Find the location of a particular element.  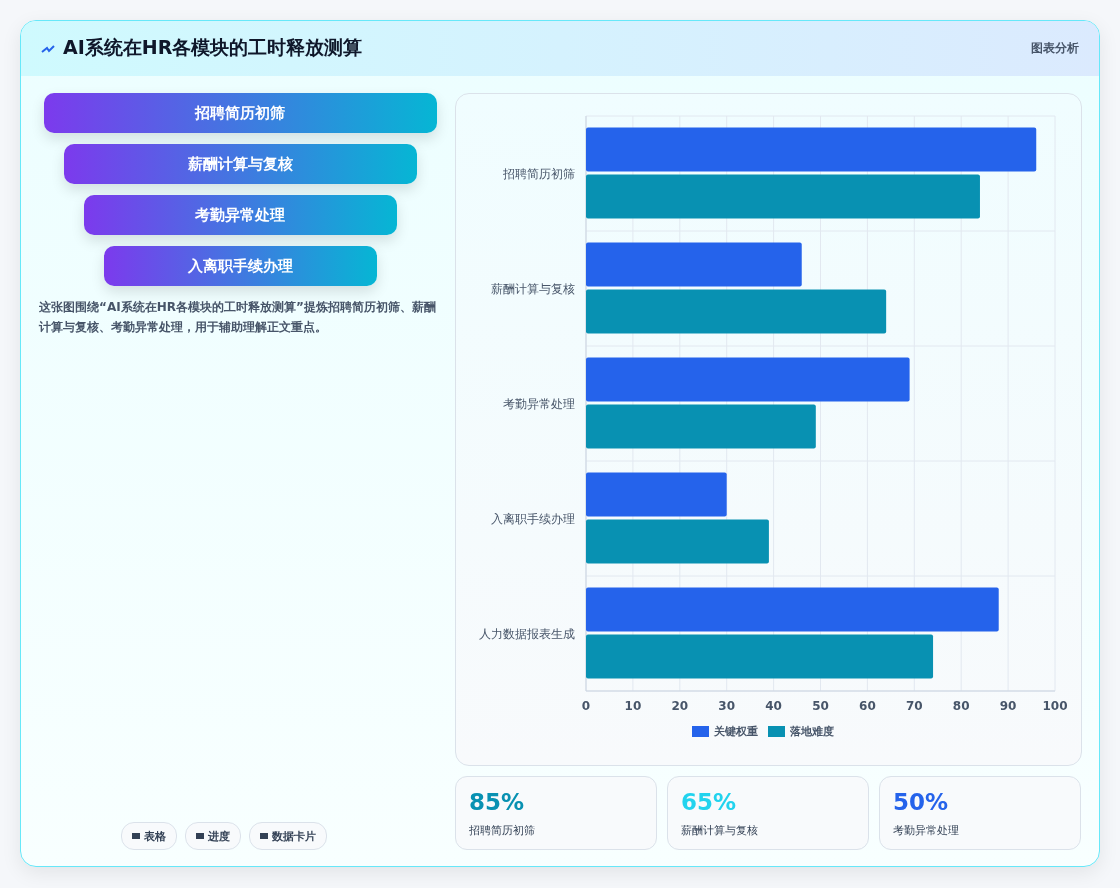

y-tick-label: 招聘简历初筛 is located at coordinates (538, 173).